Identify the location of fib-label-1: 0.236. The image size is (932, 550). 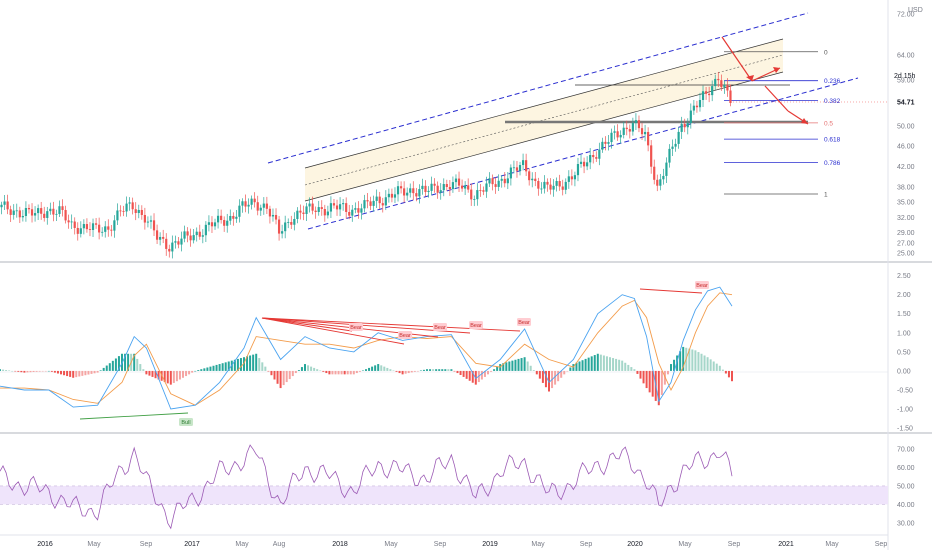
(832, 81).